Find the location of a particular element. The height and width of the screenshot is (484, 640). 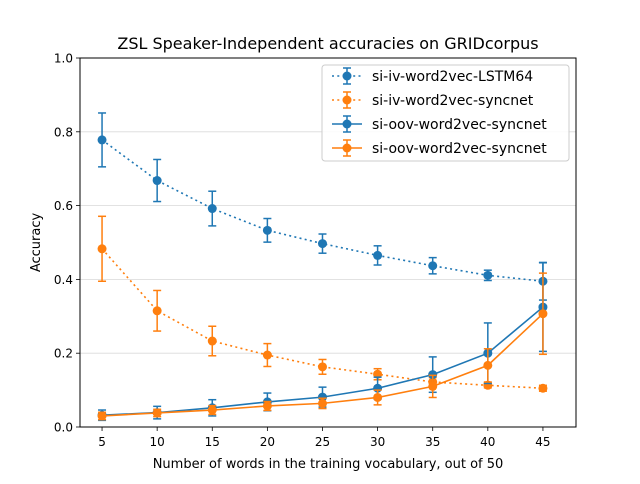

x-tick-label: 45 is located at coordinates (542, 442).